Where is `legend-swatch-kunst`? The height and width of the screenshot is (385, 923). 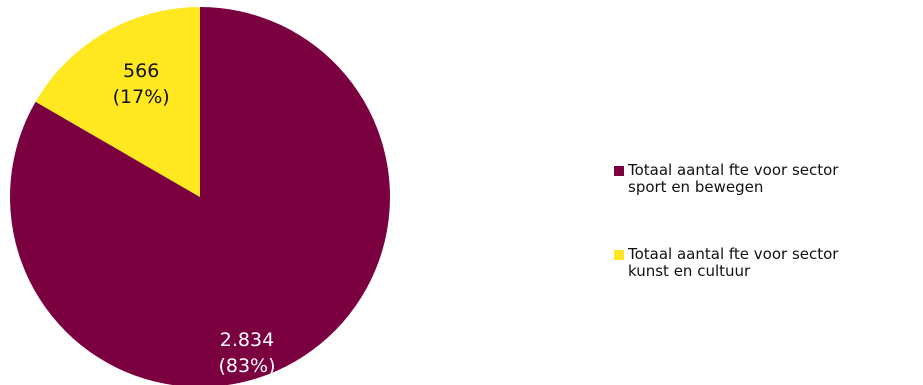
legend-swatch-kunst is located at coordinates (619, 255).